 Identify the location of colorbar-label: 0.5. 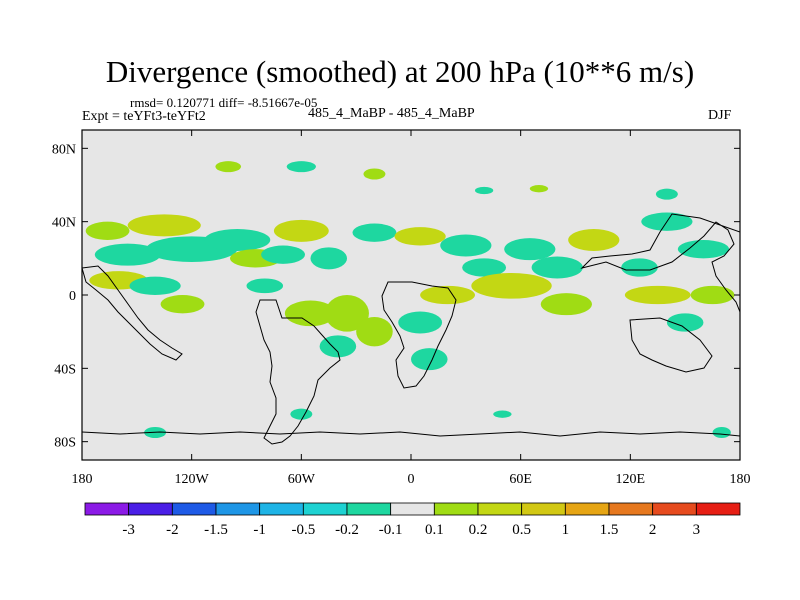
(521, 530).